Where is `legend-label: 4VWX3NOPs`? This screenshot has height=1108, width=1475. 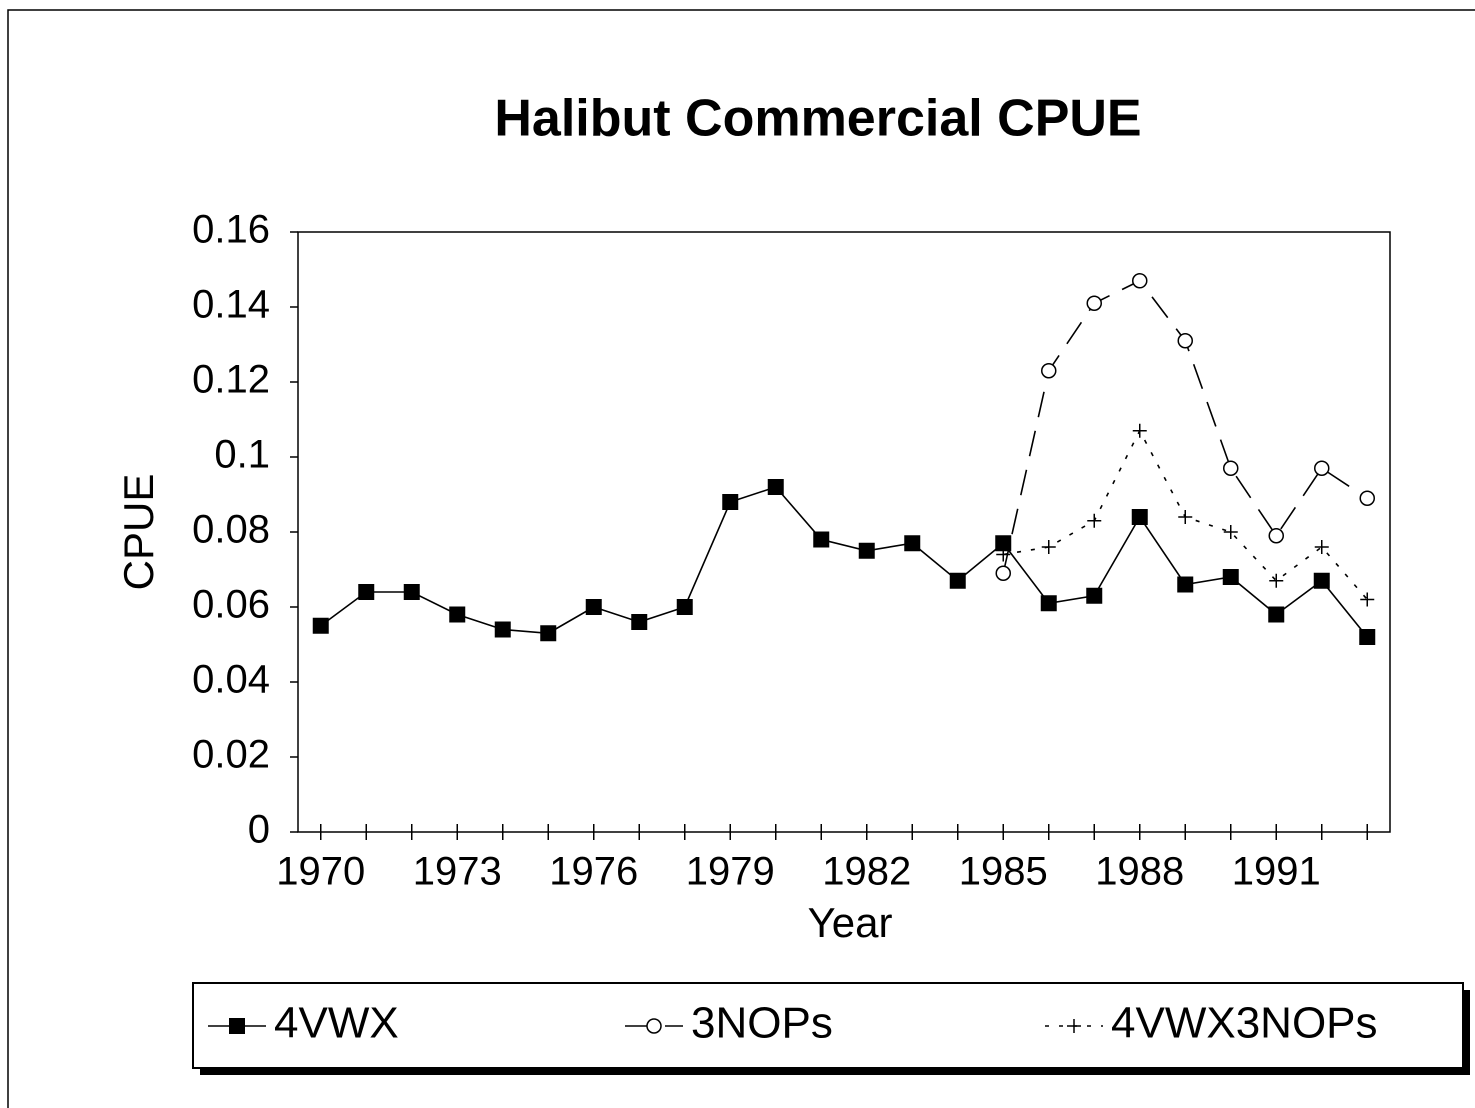
legend-label: 4VWX3NOPs is located at coordinates (1244, 1023).